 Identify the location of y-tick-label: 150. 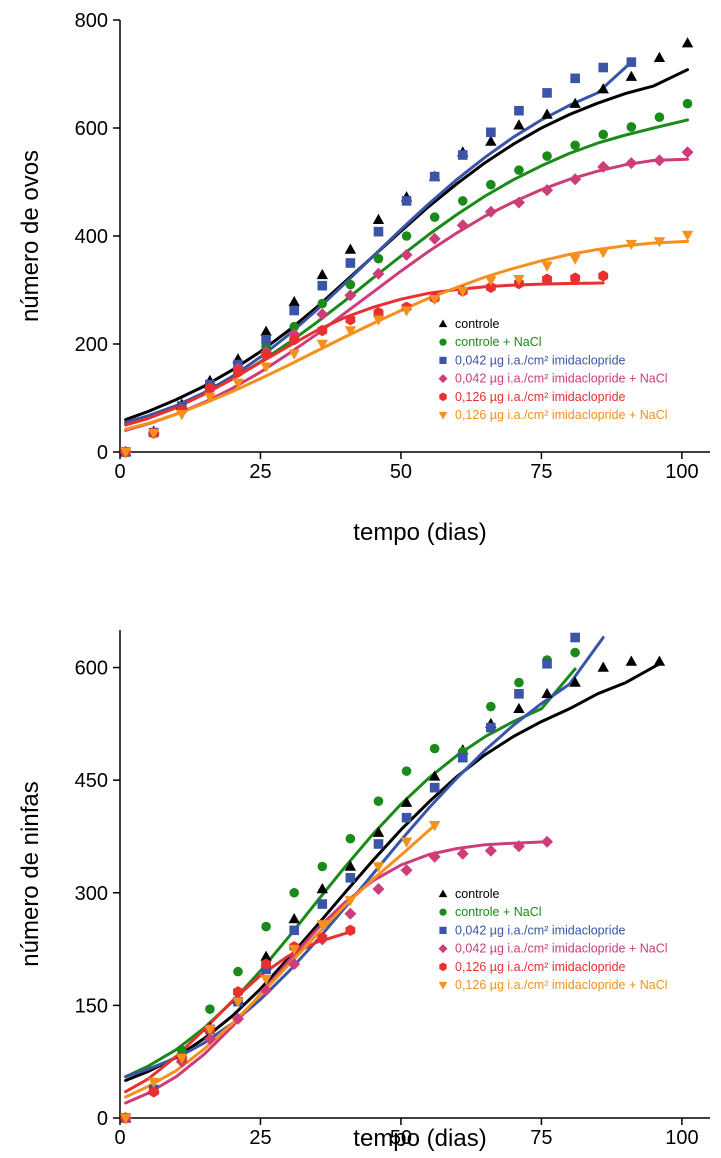
(91, 1006).